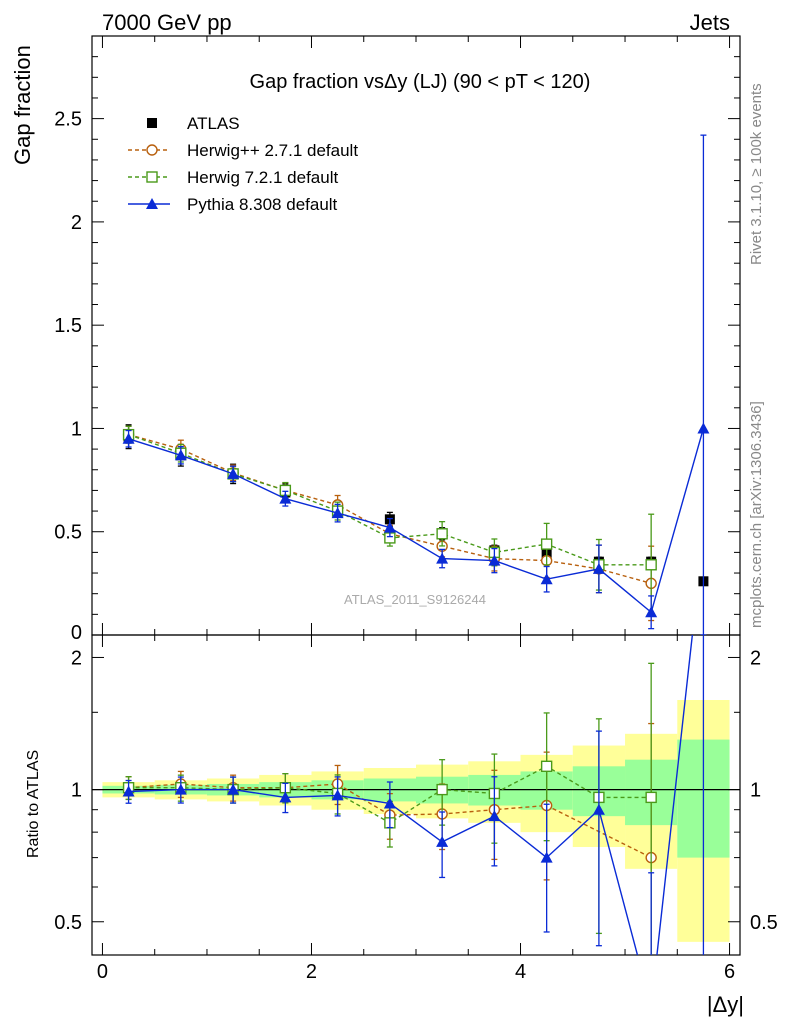  What do you see at coordinates (68, 326) in the screenshot?
I see `y-tick-label: 1.5` at bounding box center [68, 326].